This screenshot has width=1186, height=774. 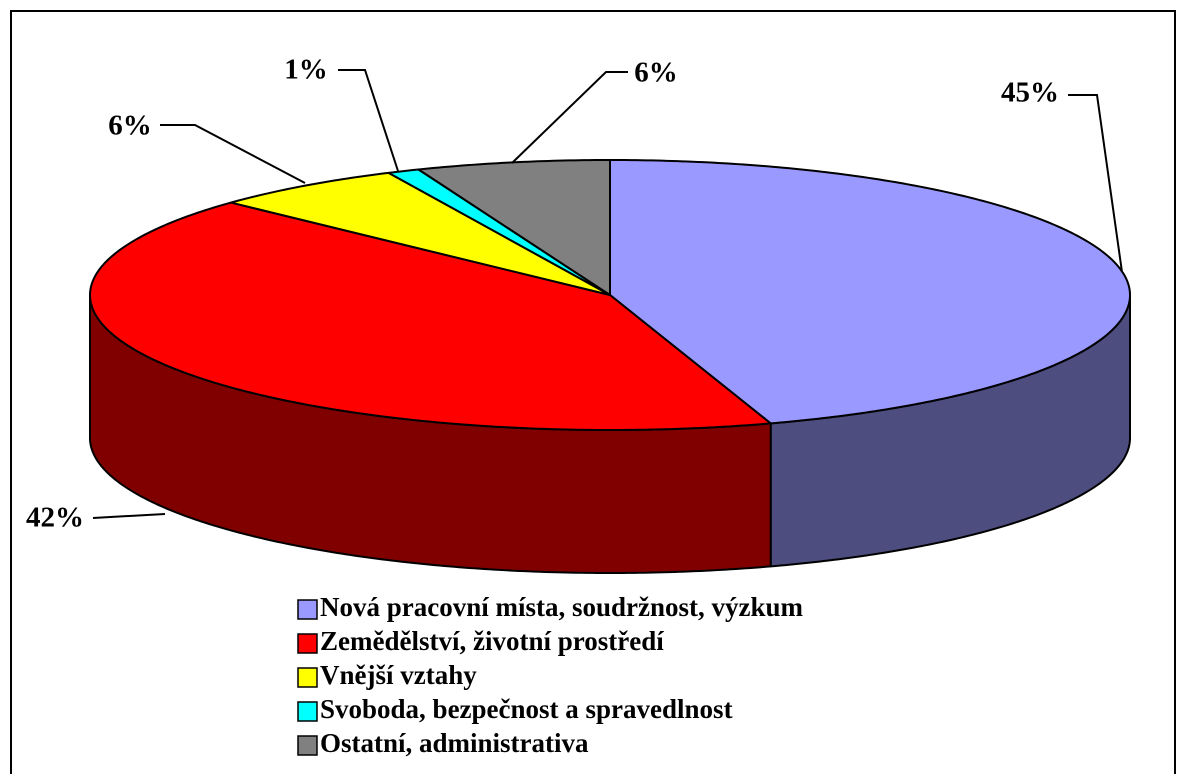 What do you see at coordinates (526, 709) in the screenshot?
I see `legend-label: Svoboda, bezpečnost a spravedlnost` at bounding box center [526, 709].